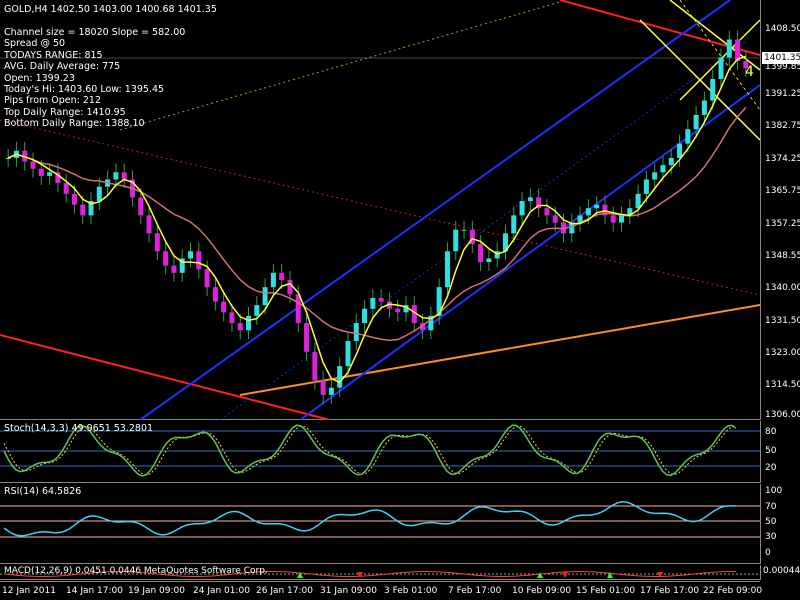  I want to click on info-bottom-daily-range: Bottom Daily Range: 1388.10, so click(74, 124).